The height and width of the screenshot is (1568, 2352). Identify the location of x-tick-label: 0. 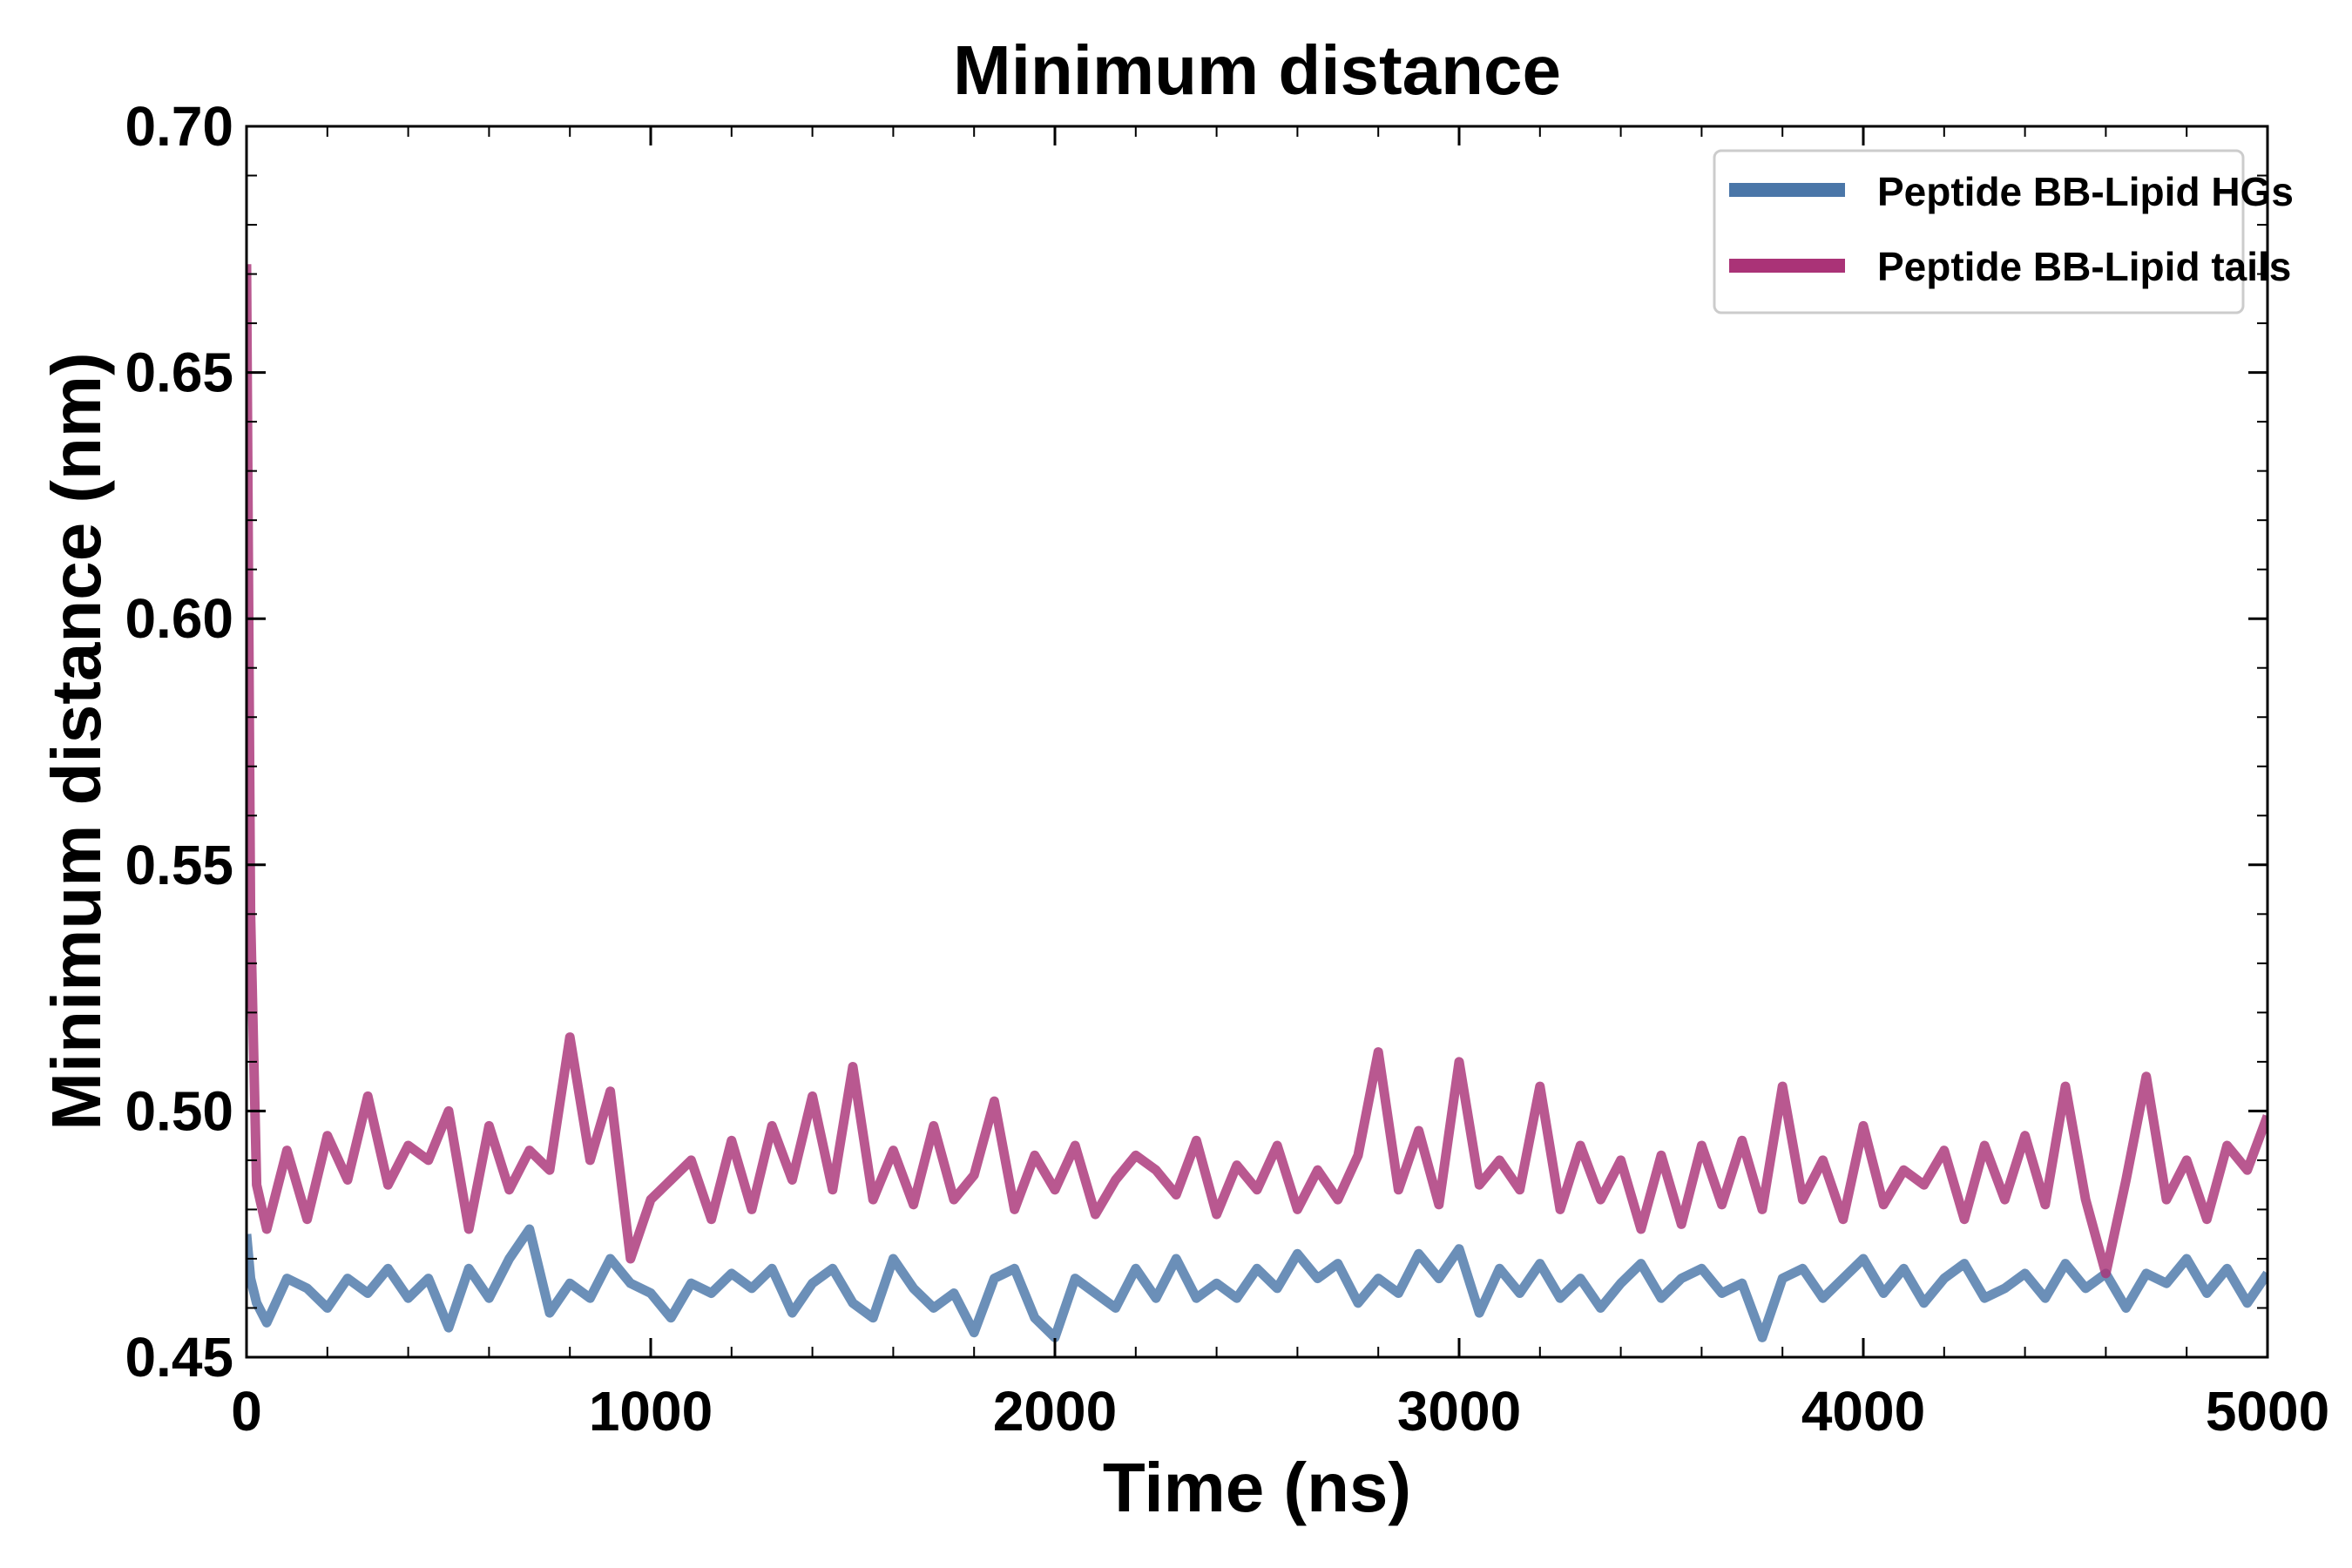
(247, 1411).